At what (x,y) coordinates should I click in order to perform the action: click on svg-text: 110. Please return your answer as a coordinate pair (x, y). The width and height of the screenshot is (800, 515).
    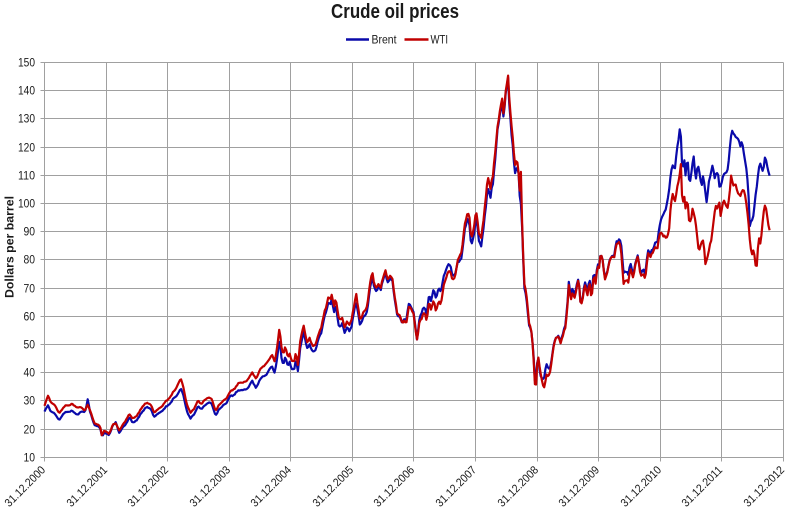
    Looking at the image, I should click on (26, 177).